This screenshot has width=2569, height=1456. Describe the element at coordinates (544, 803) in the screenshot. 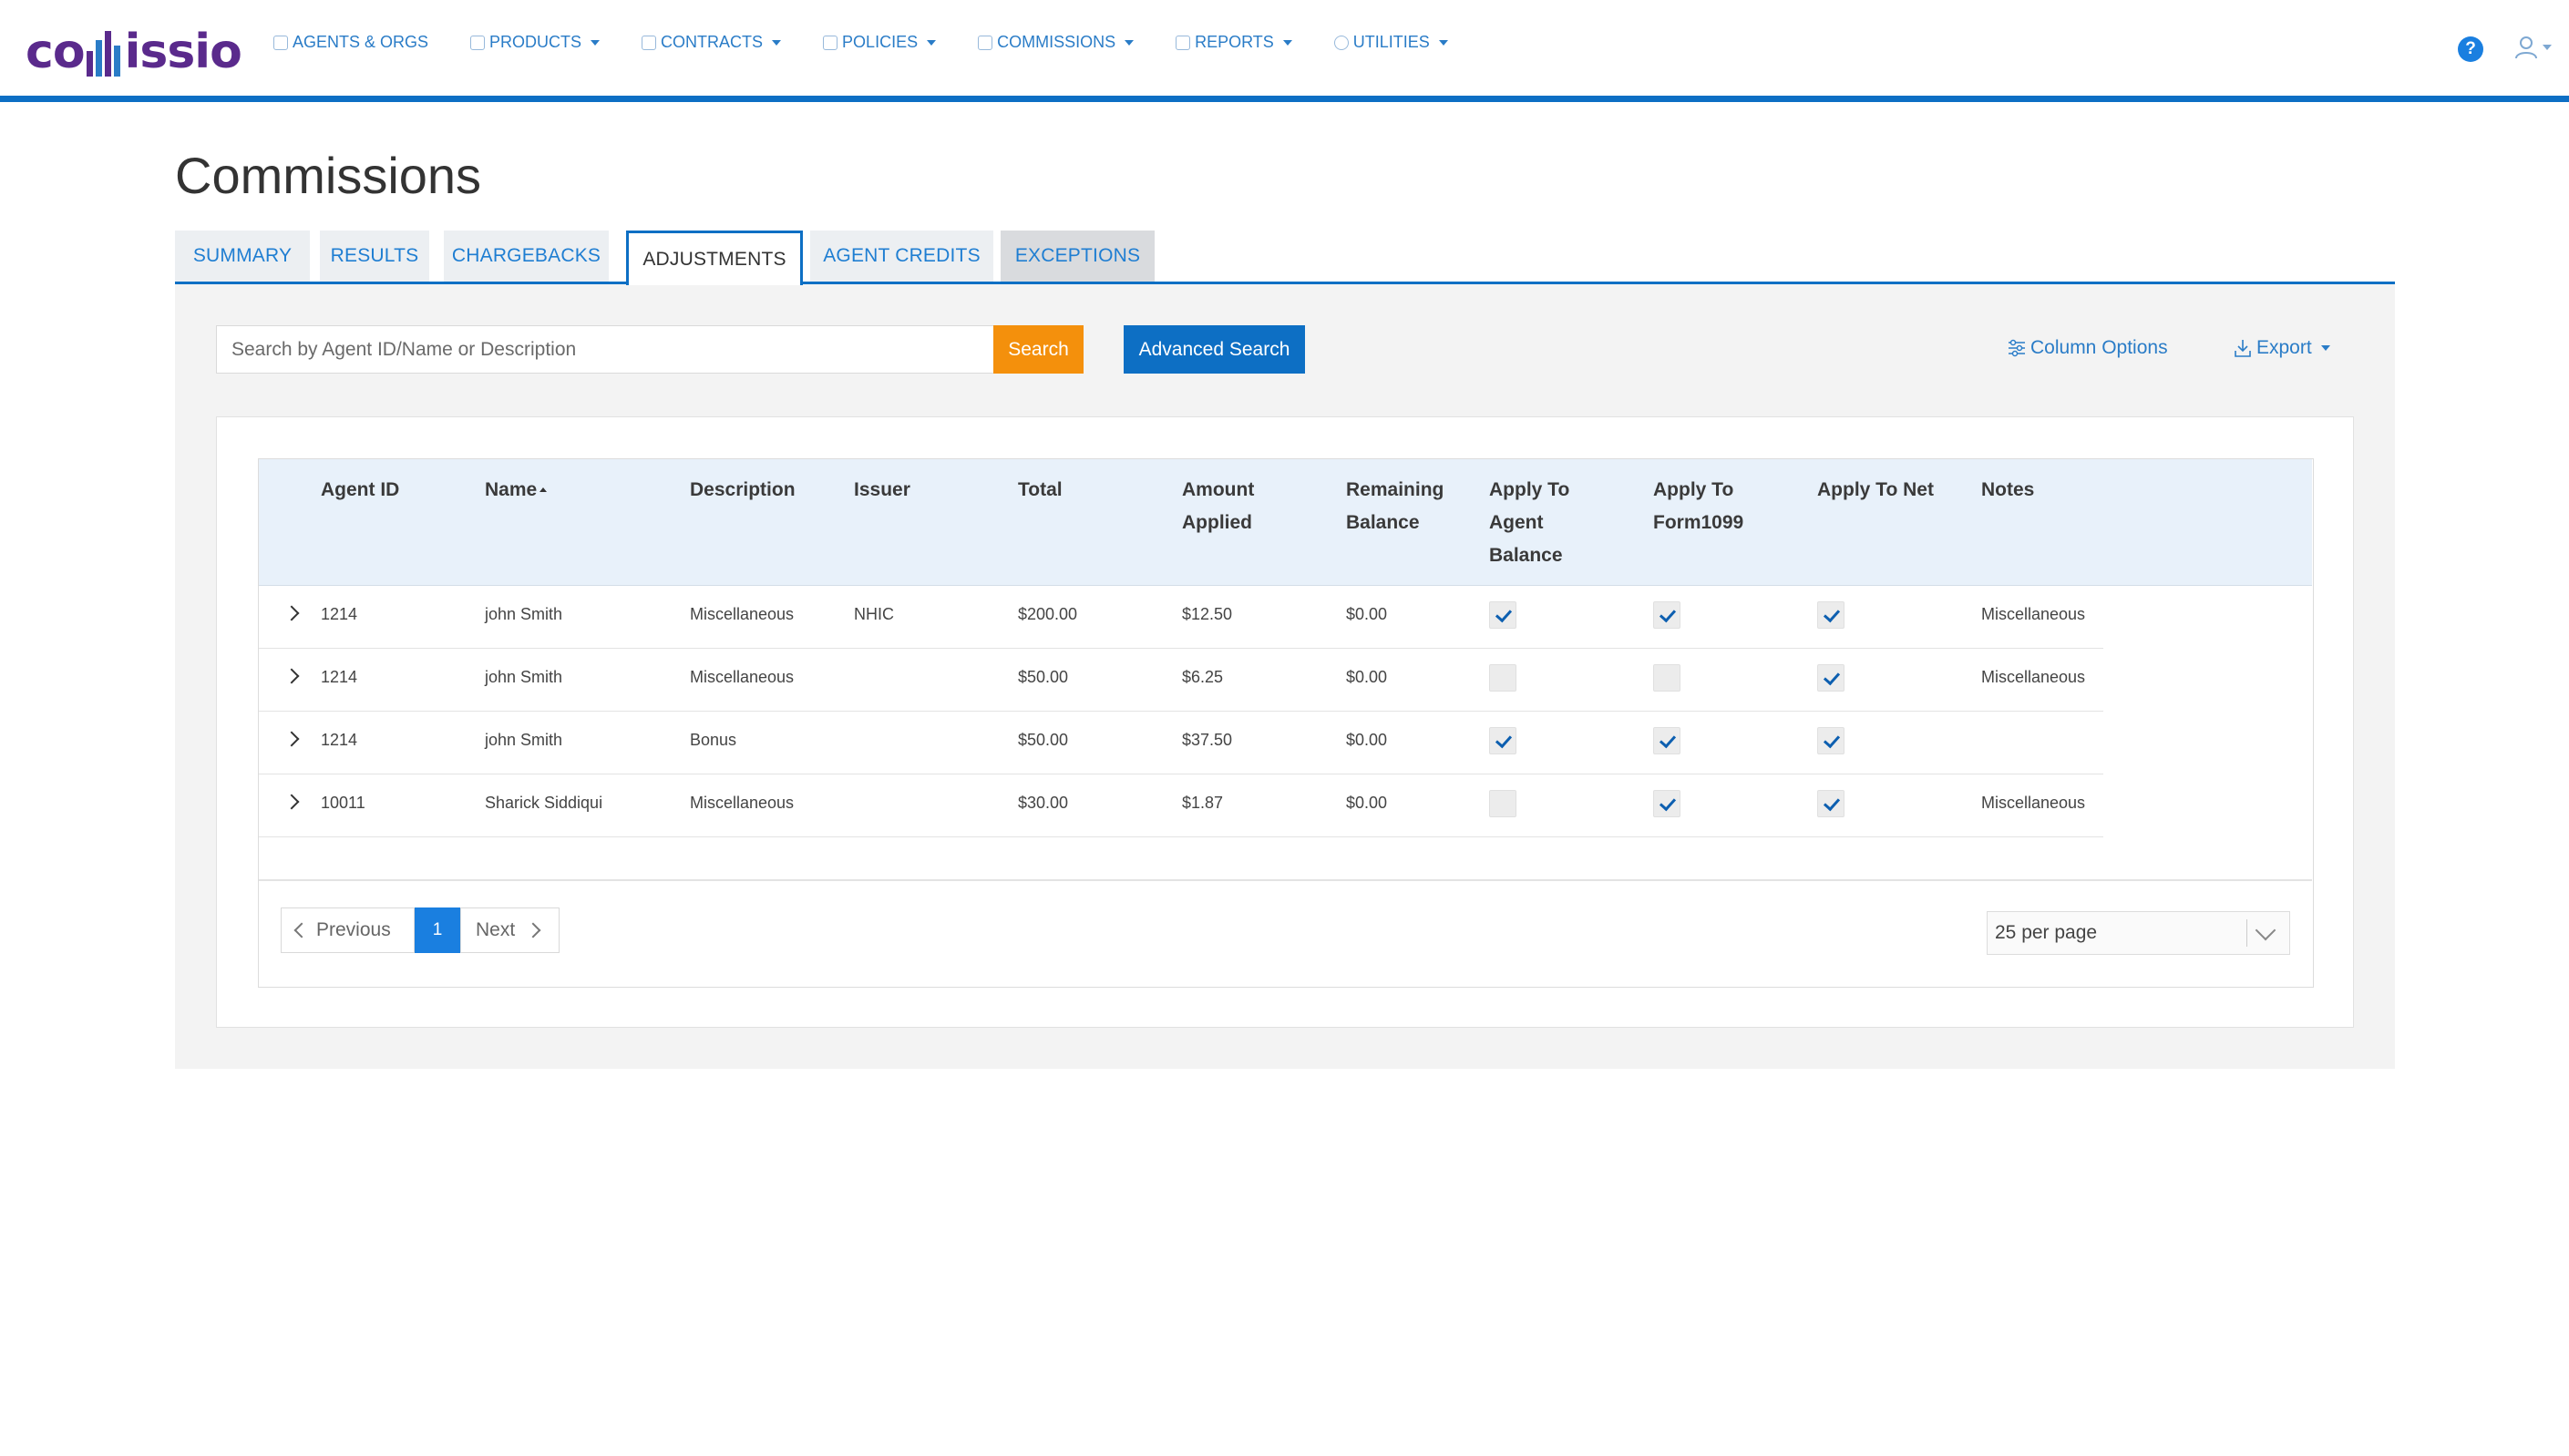

I see `cell-name: Sharick Siddiqui` at that location.